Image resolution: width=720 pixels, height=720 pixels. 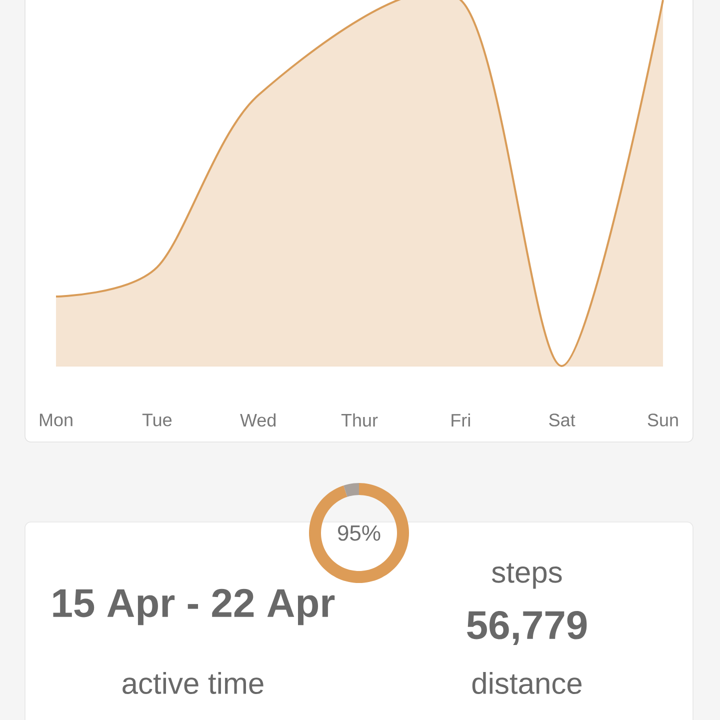 I want to click on text: 56,779, so click(x=527, y=628).